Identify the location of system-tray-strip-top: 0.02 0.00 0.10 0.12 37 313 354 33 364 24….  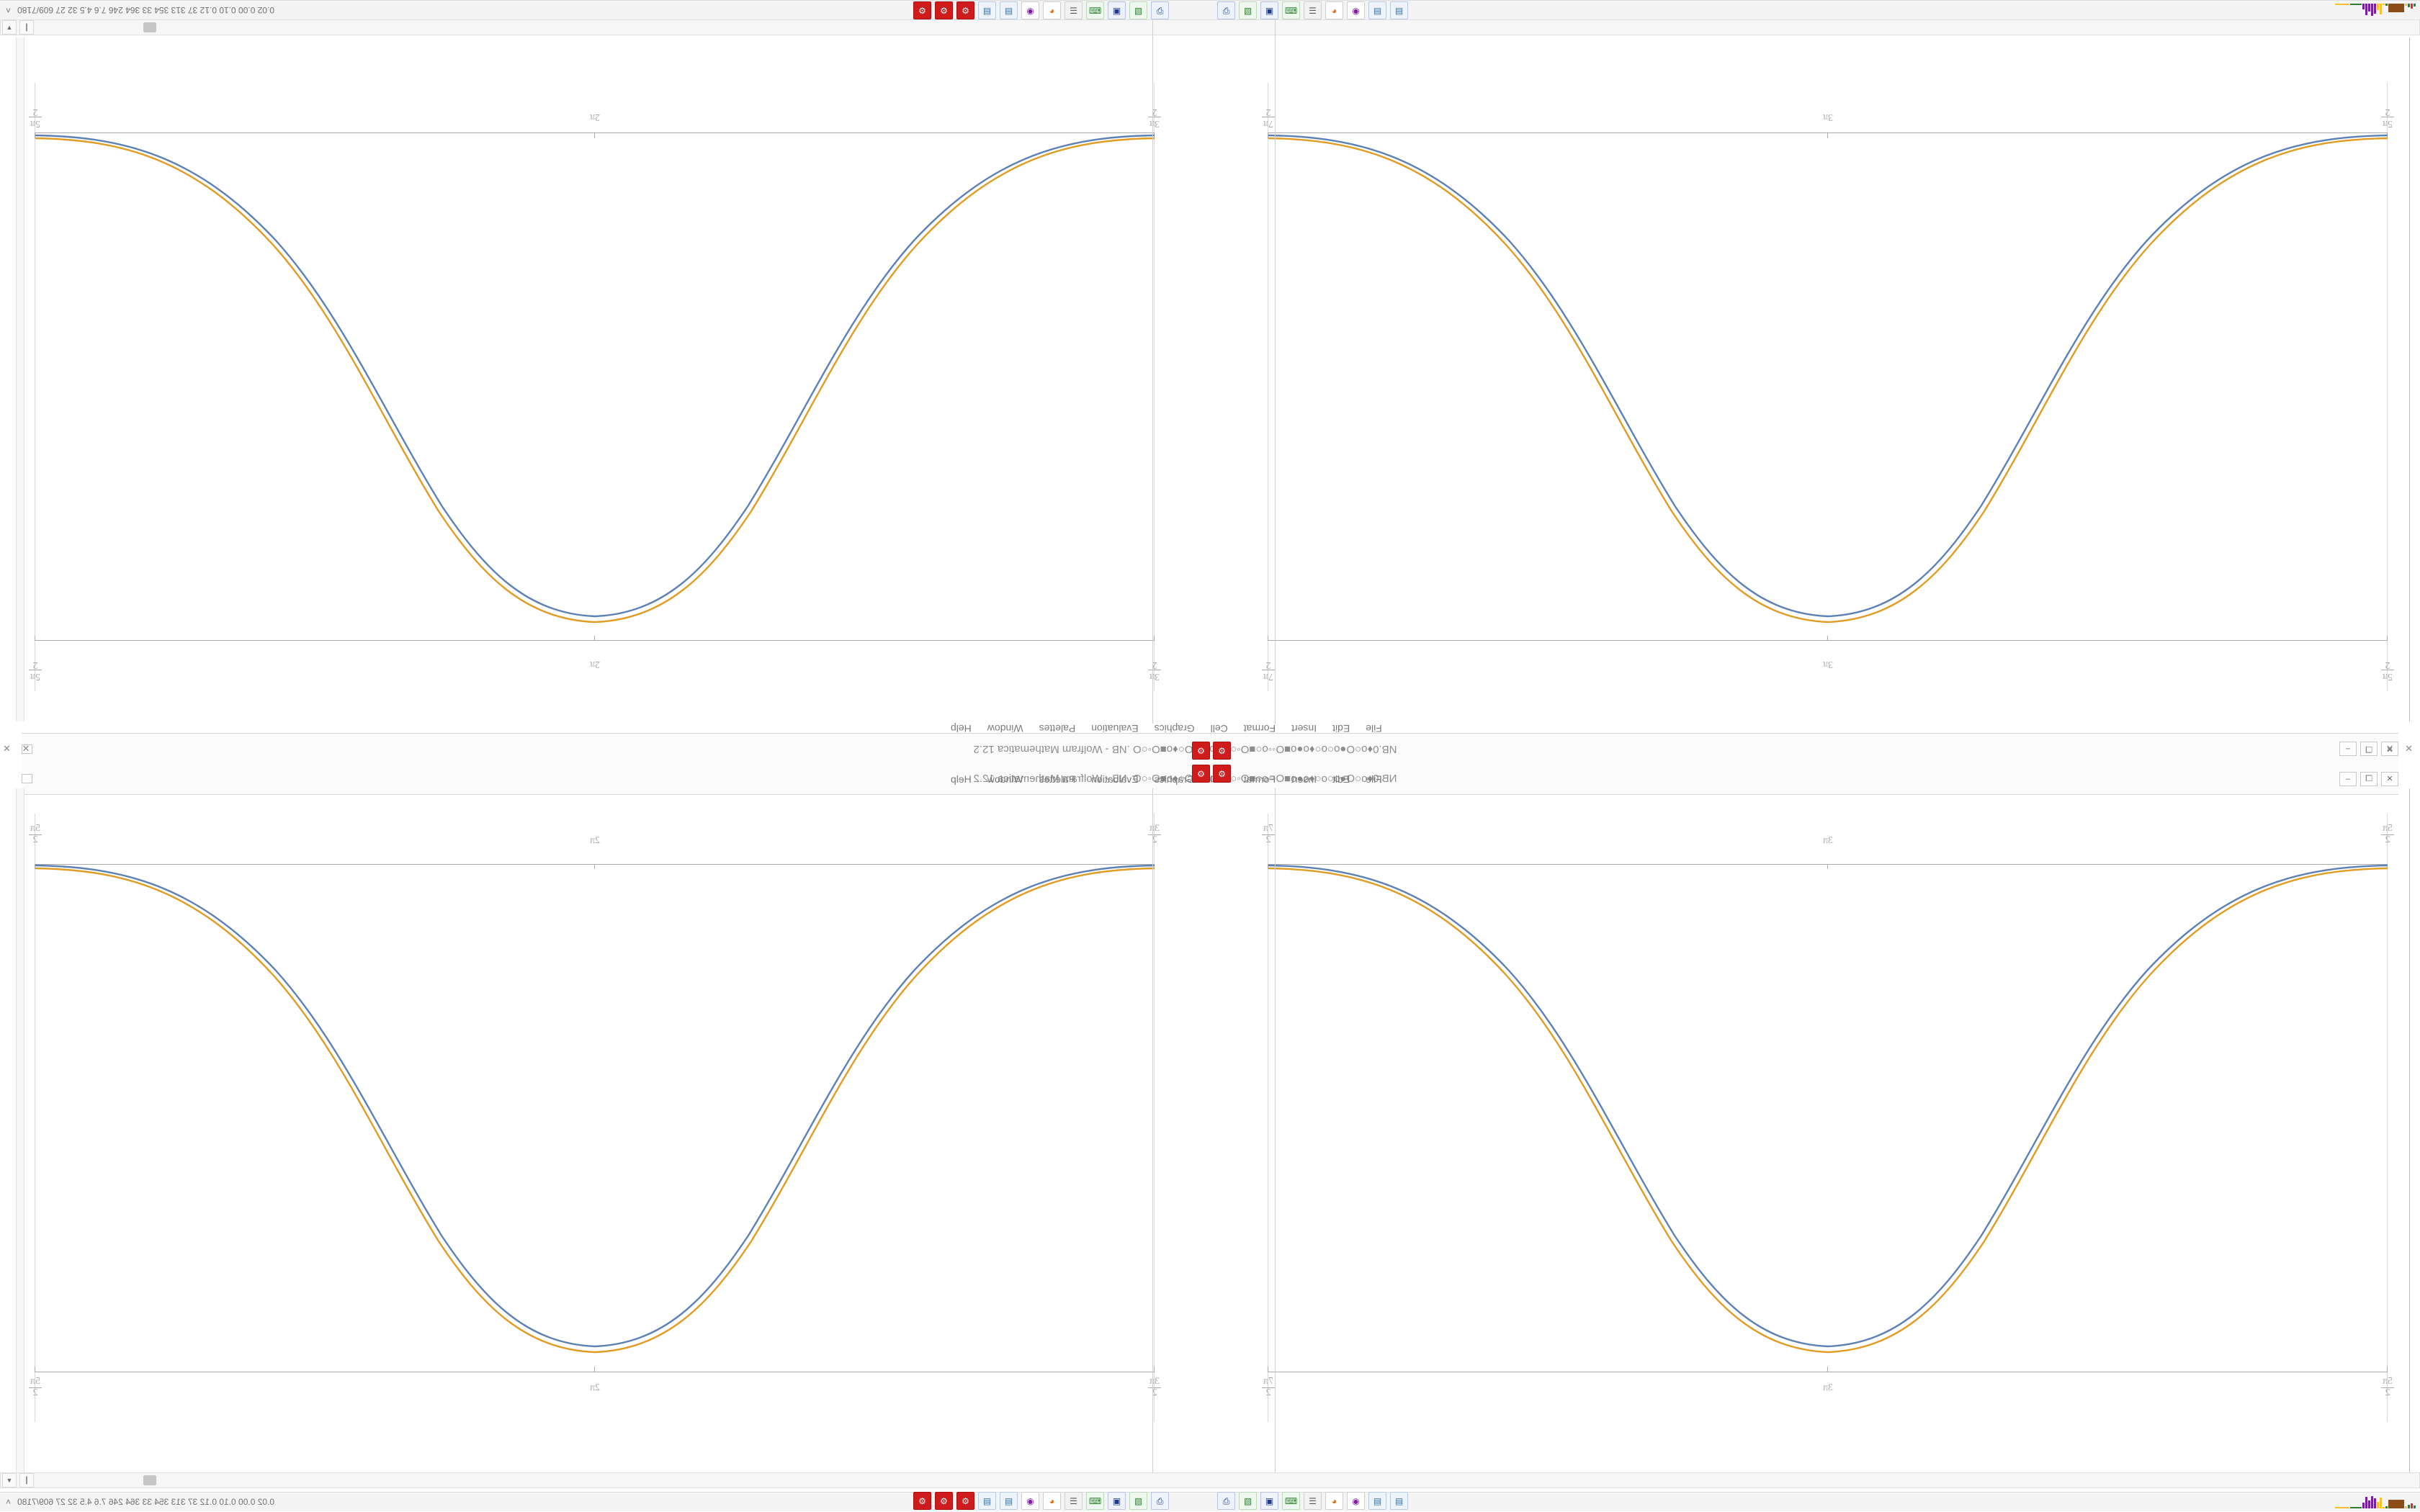
(1210, 9).